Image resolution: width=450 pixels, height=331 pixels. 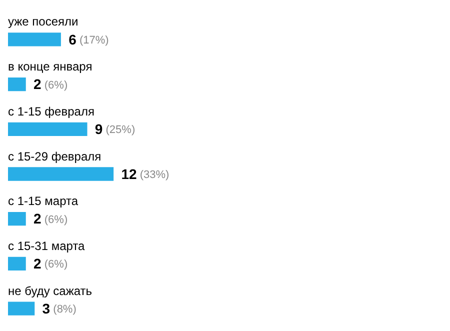 I want to click on y-tick-label: с 1-15 февраля, so click(x=51, y=111).